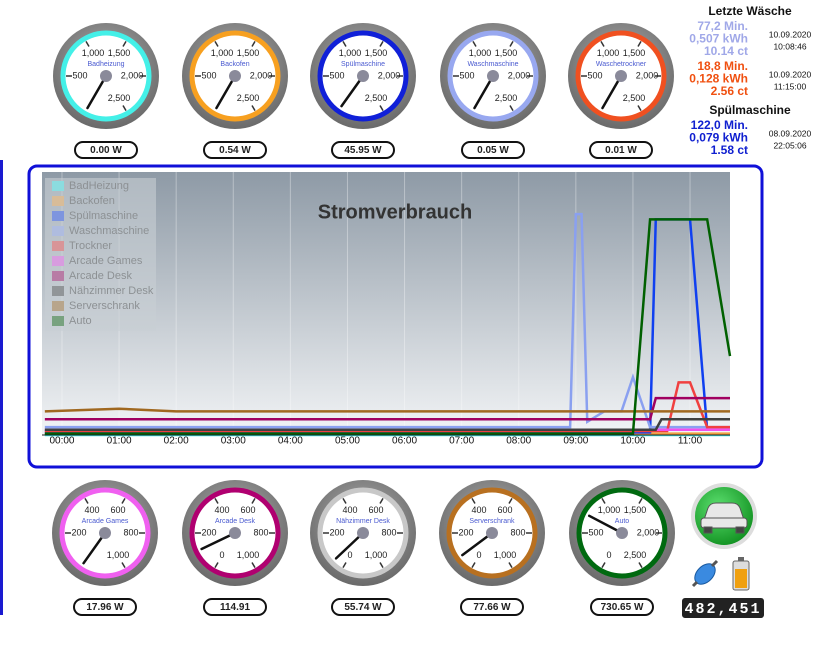 The image size is (818, 649). I want to click on usage-value: 0,128 kWh, so click(718, 79).